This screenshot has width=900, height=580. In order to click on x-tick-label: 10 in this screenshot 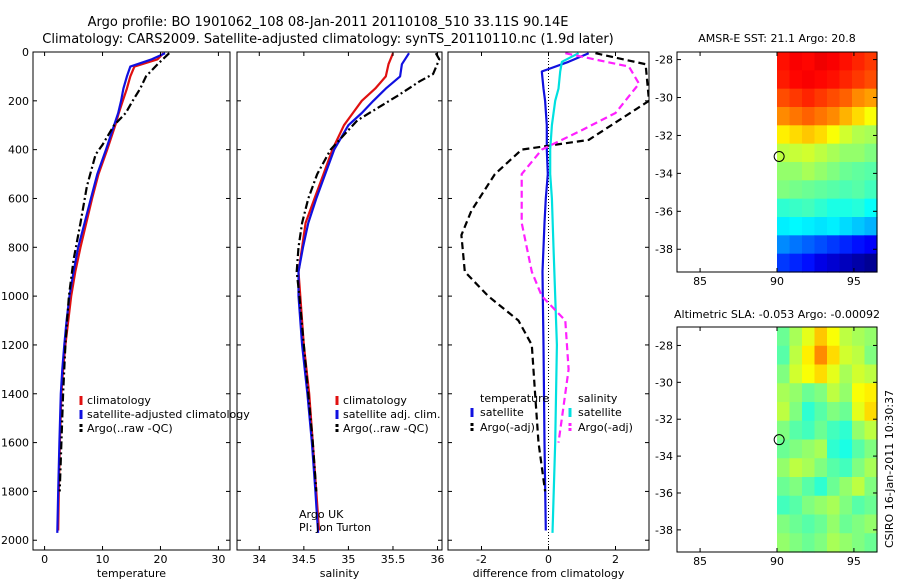, I will do `click(103, 559)`.